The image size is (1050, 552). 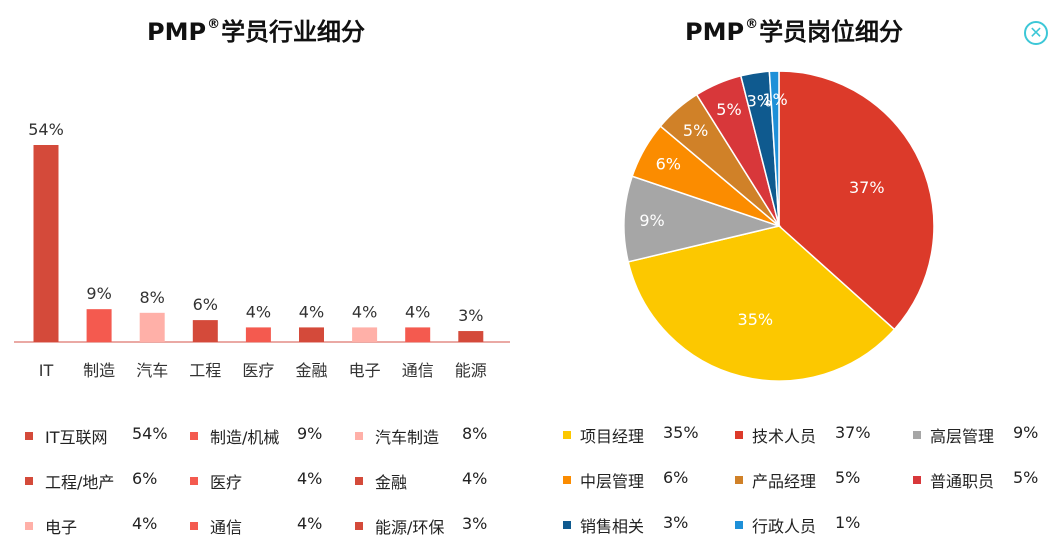 I want to click on industry-legend-value: 54%, so click(x=150, y=433).